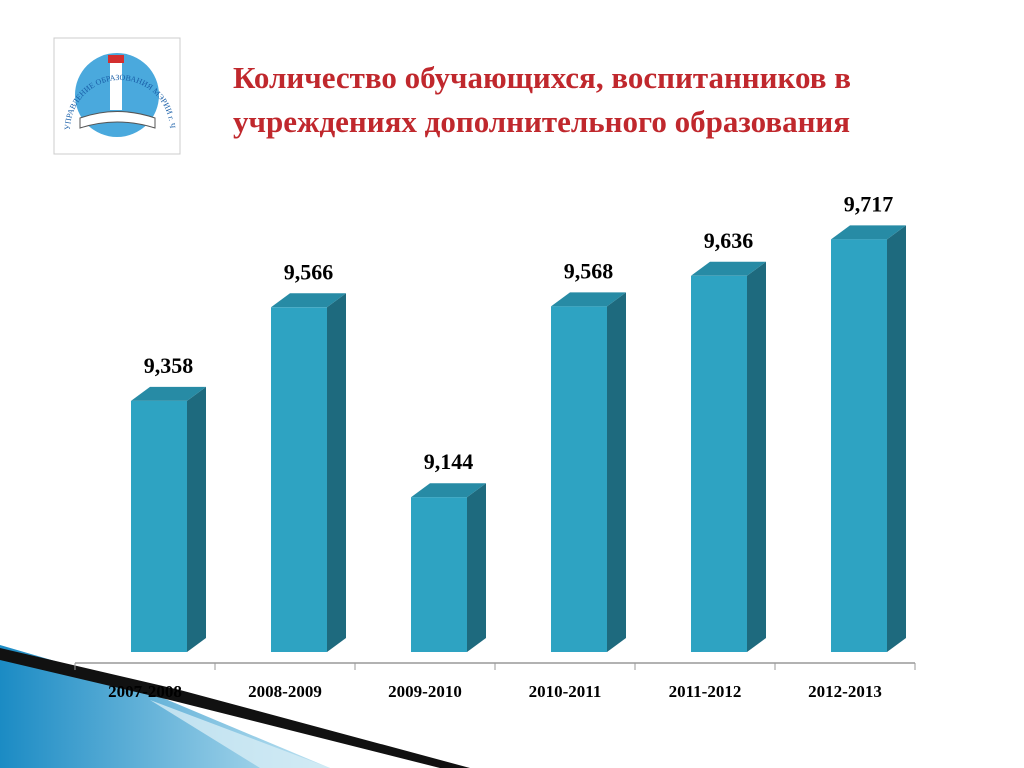  Describe the element at coordinates (169, 365) in the screenshot. I see `data-label: 9,358` at that location.